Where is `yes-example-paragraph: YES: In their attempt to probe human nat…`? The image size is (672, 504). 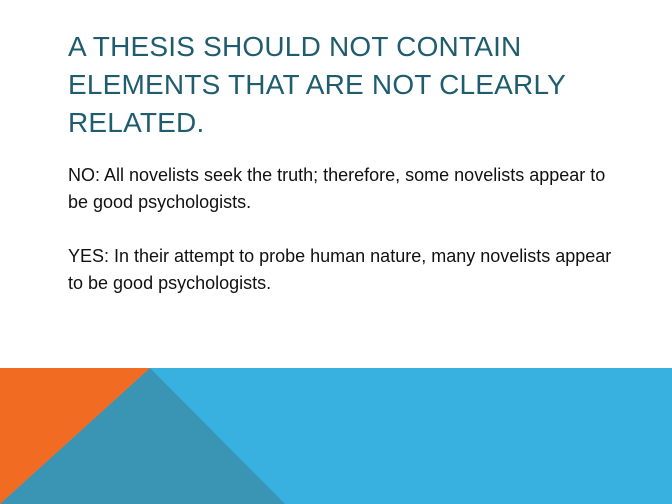 yes-example-paragraph: YES: In their attempt to probe human nat… is located at coordinates (340, 269).